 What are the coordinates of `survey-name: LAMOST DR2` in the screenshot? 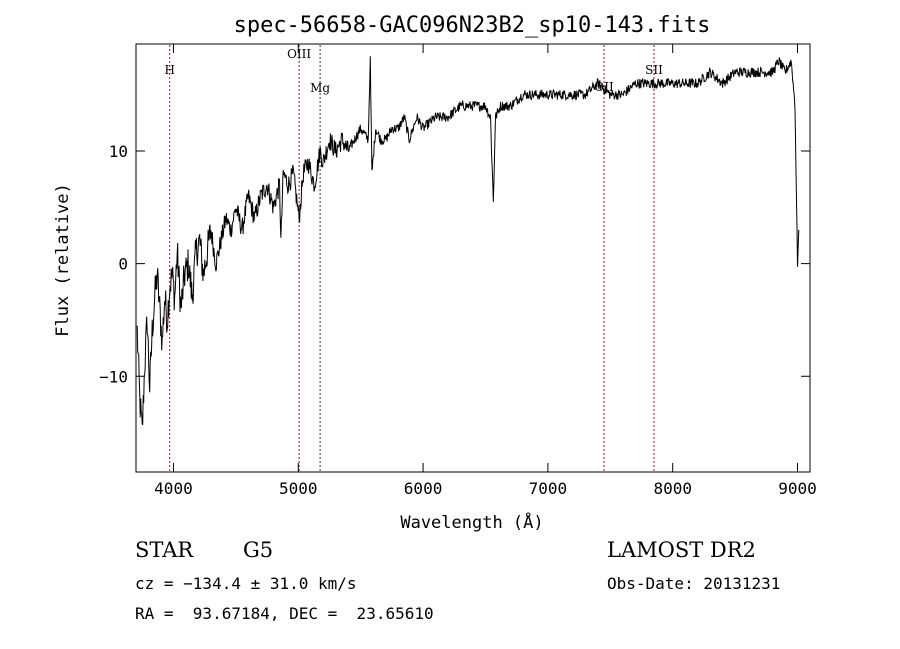 It's located at (681, 550).